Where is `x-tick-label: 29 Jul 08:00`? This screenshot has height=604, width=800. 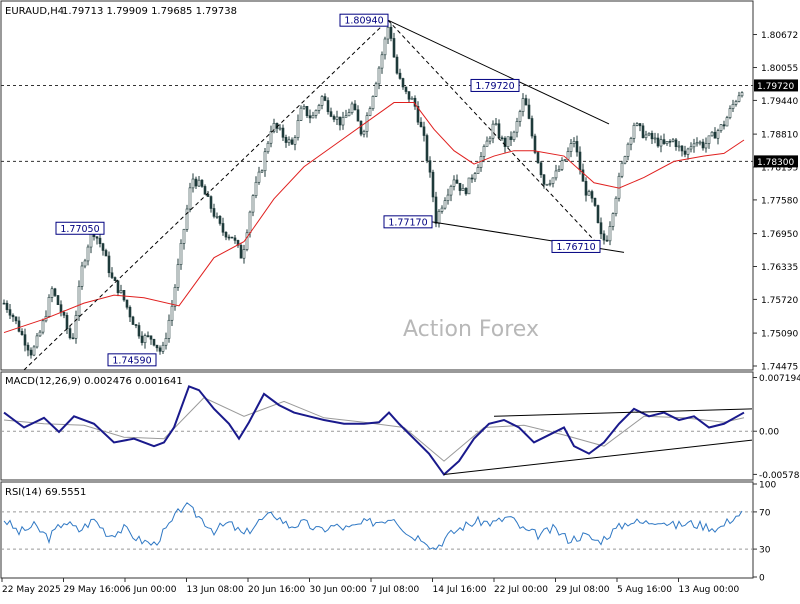
x-tick-label: 29 Jul 08:00 is located at coordinates (583, 590).